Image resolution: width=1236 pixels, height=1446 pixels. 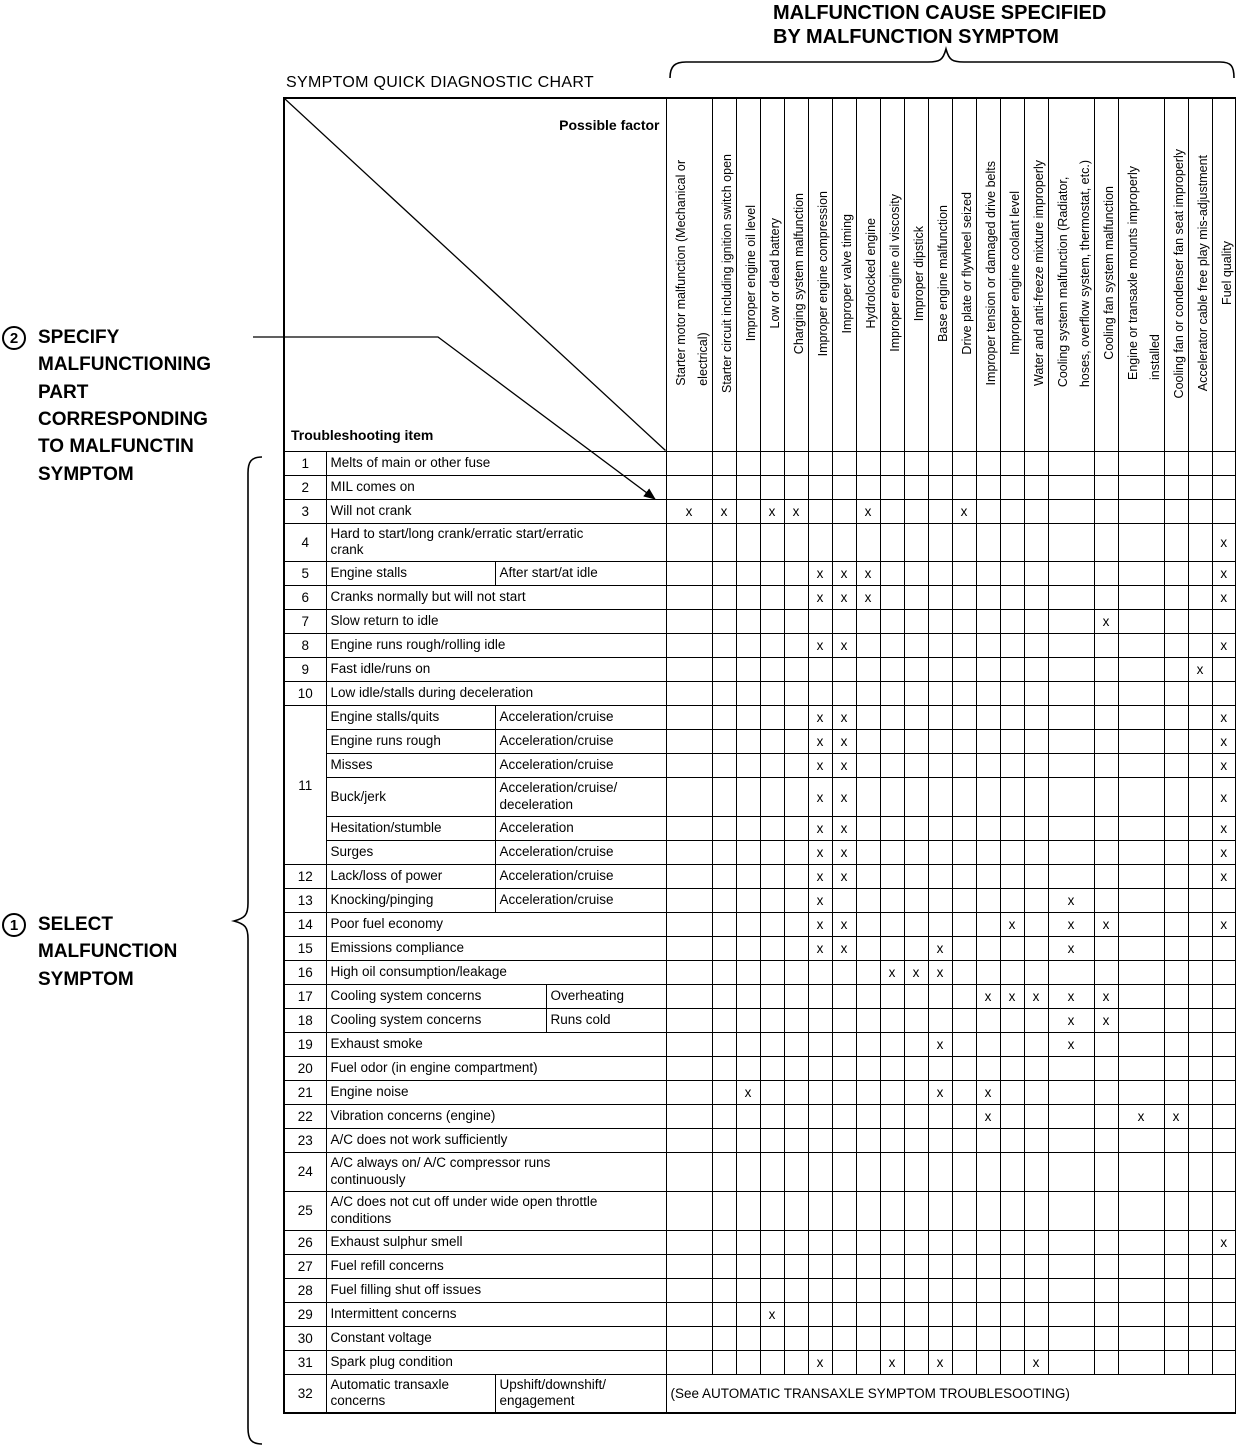 What do you see at coordinates (820, 274) in the screenshot?
I see `factor-column-header: Improper engine compression` at bounding box center [820, 274].